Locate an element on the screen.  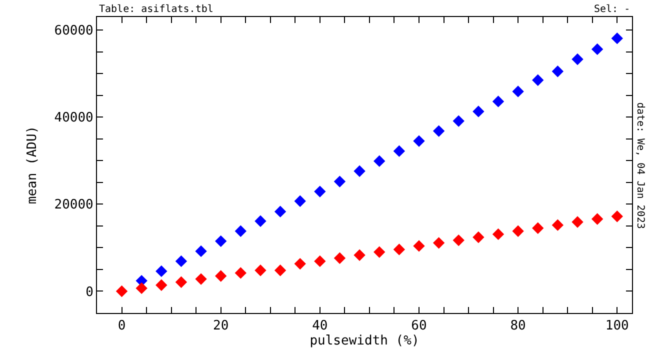
y-tick-label: 20000 is located at coordinates (74, 205).